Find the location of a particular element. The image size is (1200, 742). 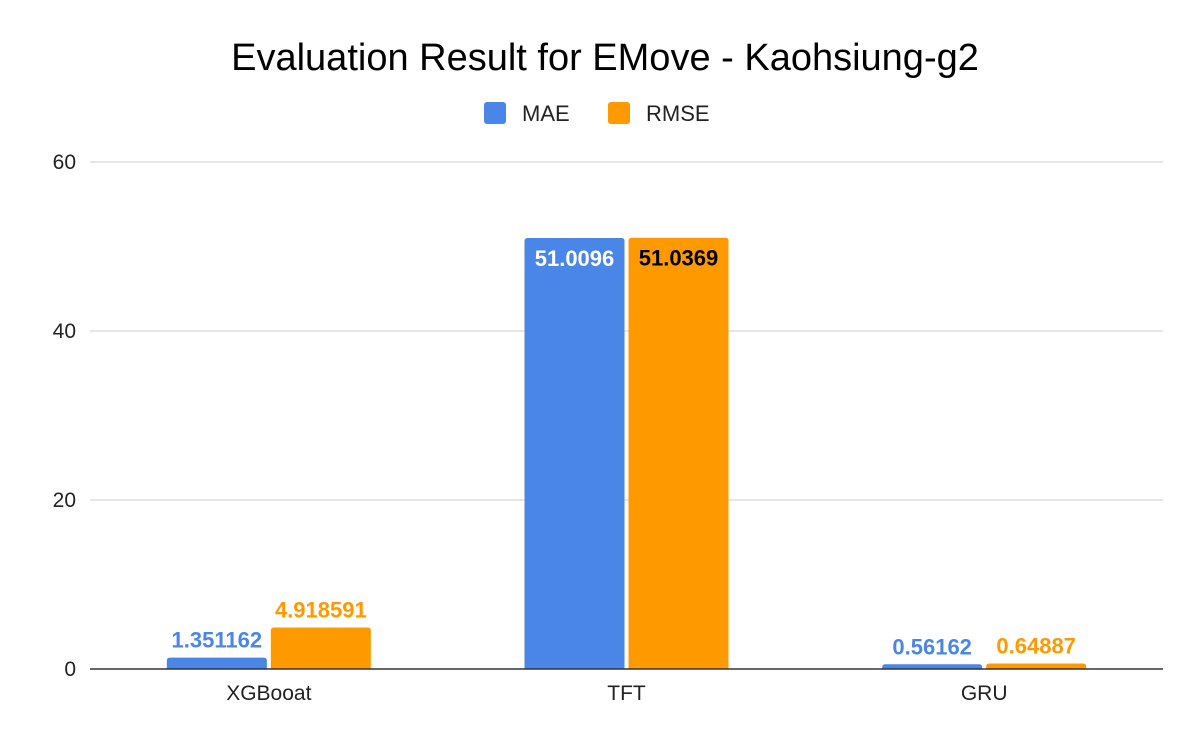

legend: MAE RMSE is located at coordinates (597, 113).